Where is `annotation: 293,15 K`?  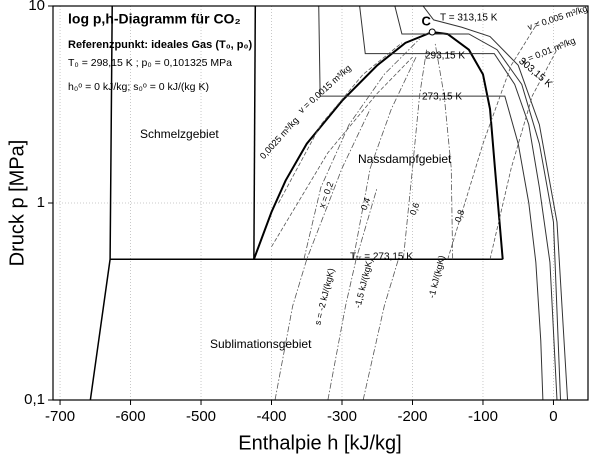 annotation: 293,15 K is located at coordinates (445, 56).